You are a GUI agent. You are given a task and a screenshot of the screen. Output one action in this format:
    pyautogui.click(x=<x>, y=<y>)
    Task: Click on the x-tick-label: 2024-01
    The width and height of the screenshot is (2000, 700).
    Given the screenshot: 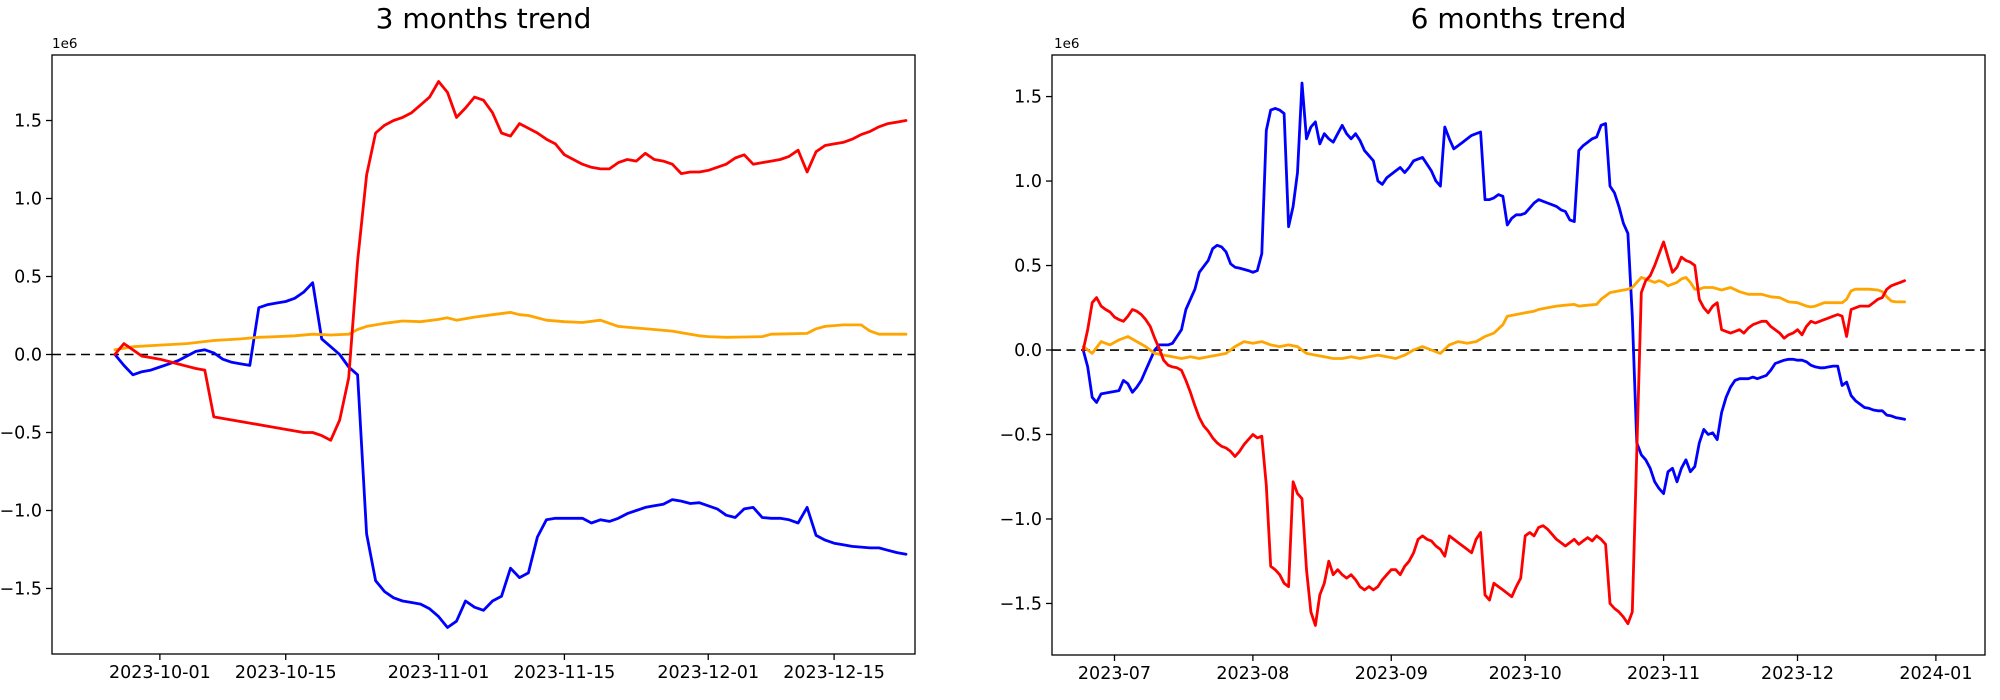 What is the action you would take?
    pyautogui.click(x=1935, y=674)
    